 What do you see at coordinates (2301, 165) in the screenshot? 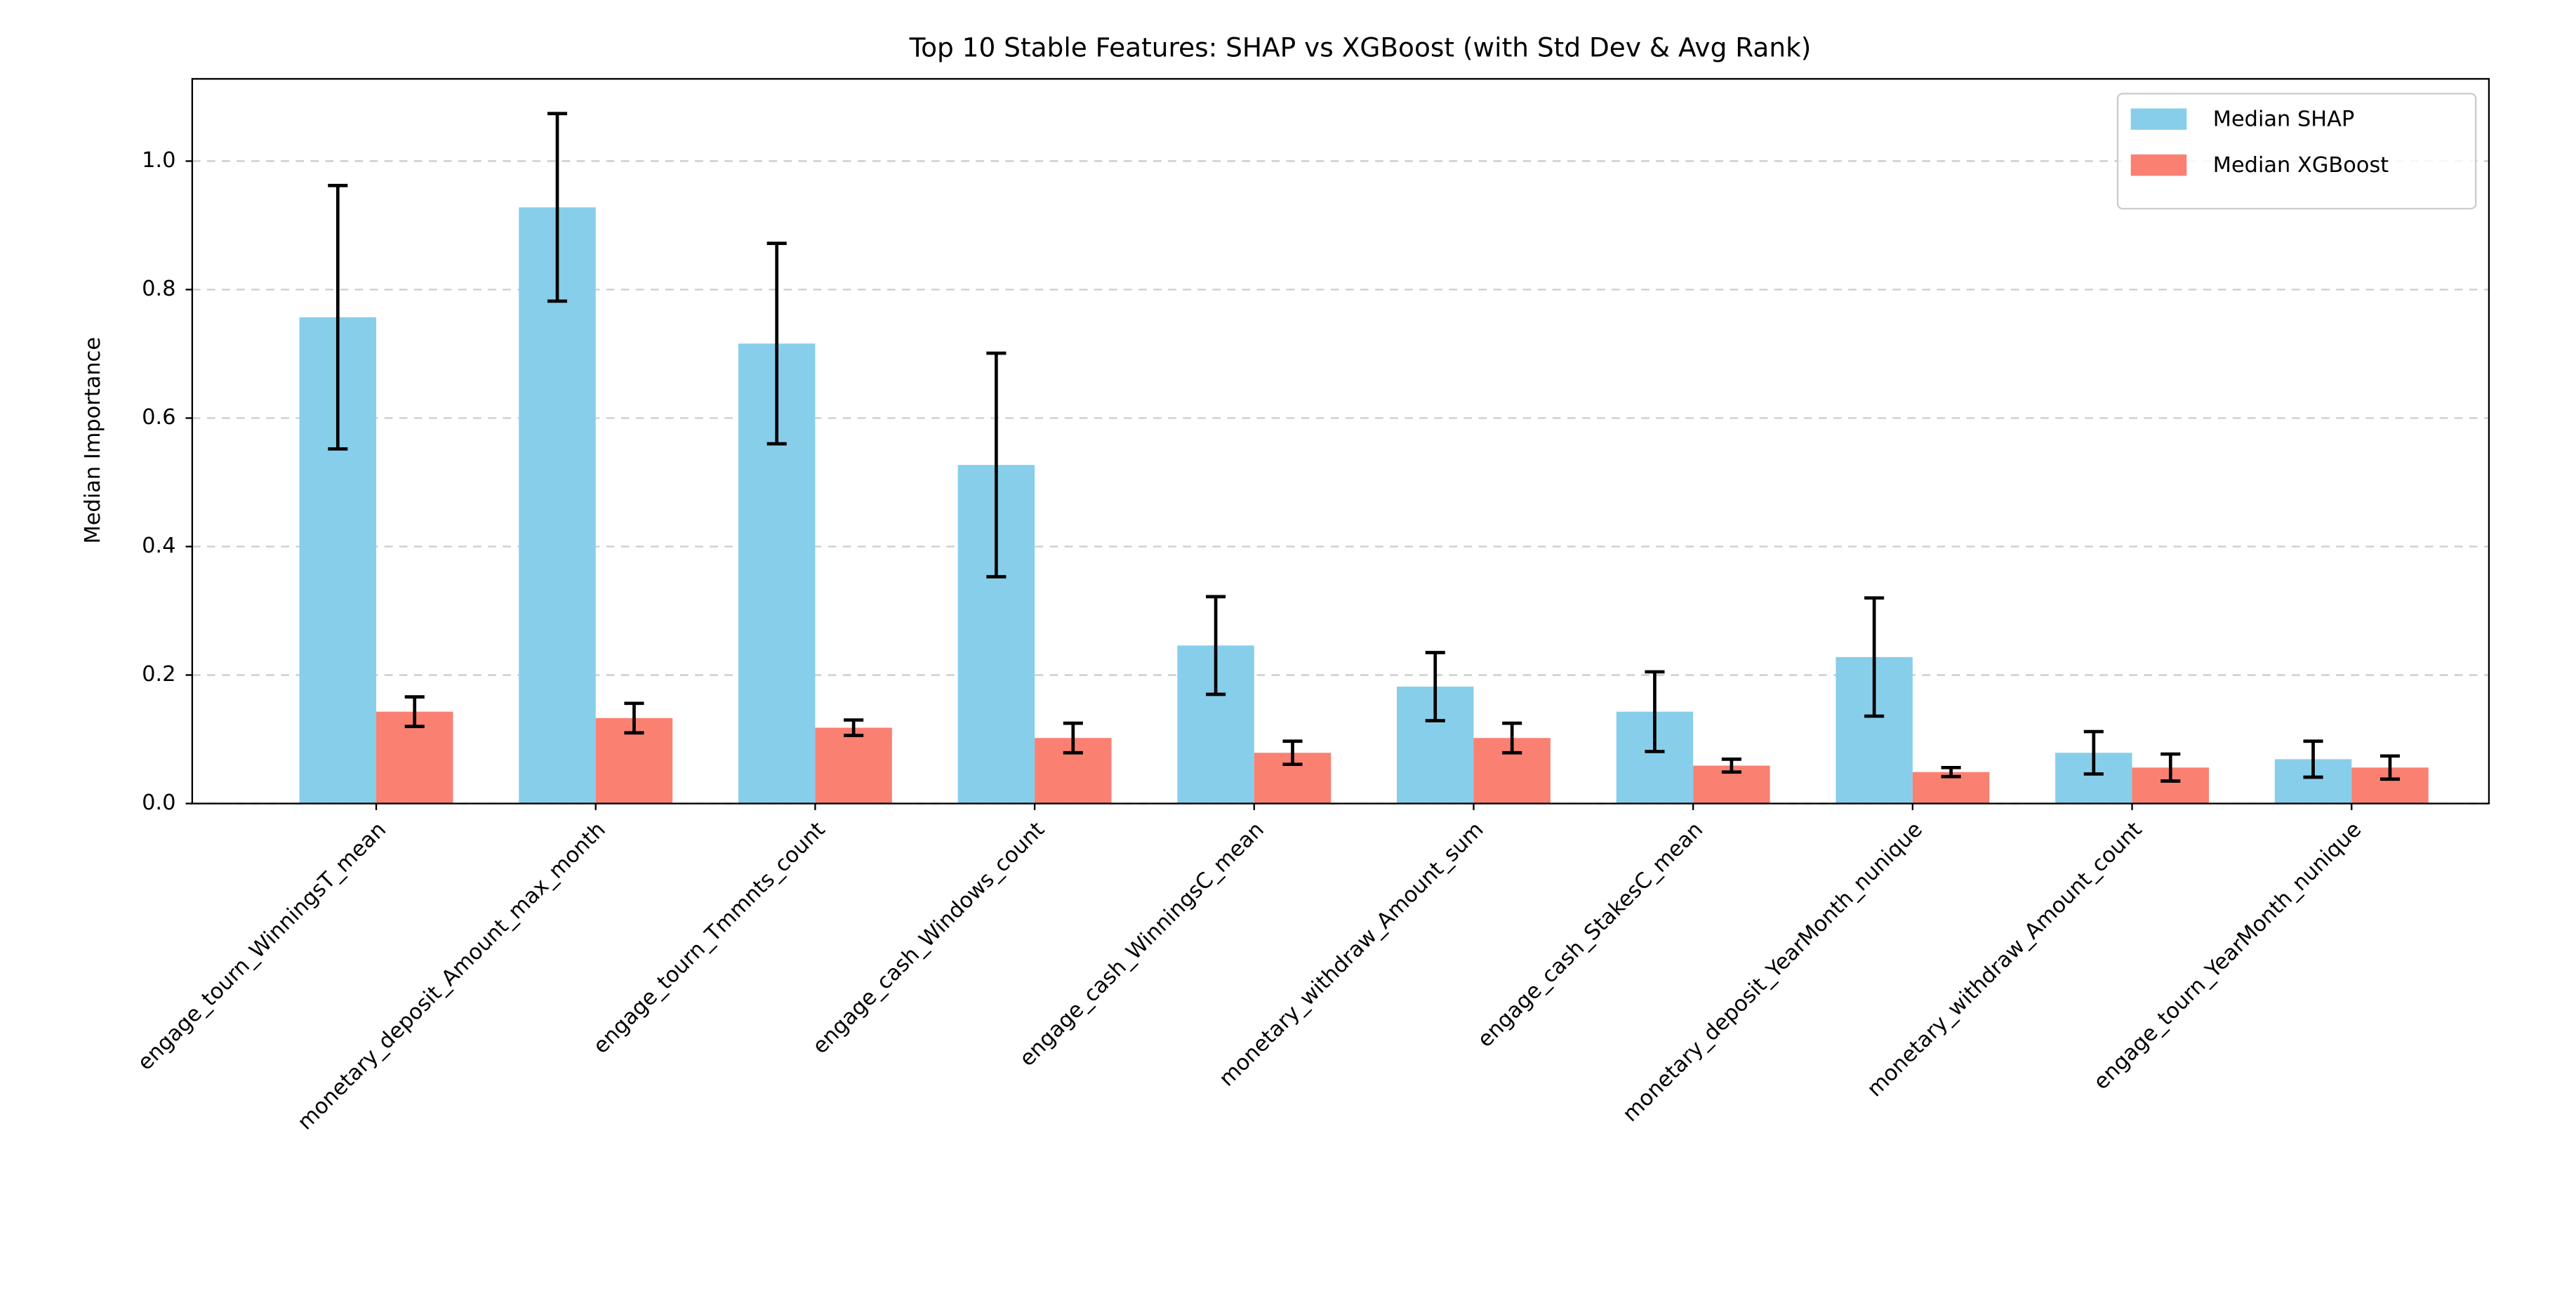
I see `legend-label: Median XGBoost` at bounding box center [2301, 165].